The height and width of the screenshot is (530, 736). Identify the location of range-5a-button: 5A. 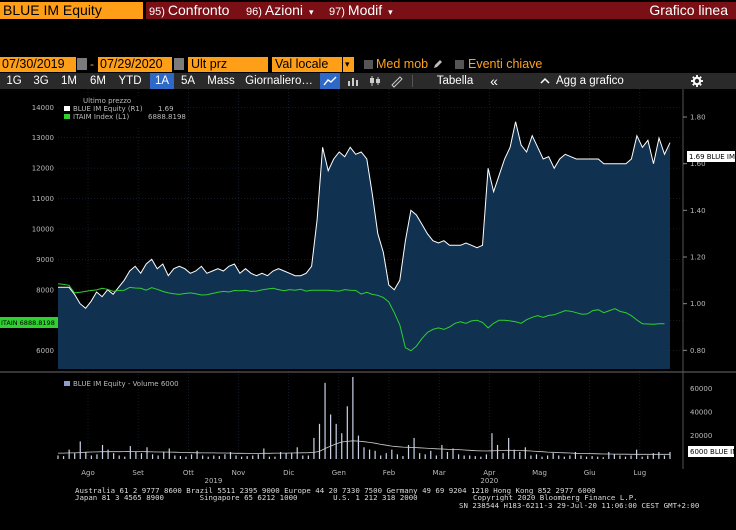
(188, 81).